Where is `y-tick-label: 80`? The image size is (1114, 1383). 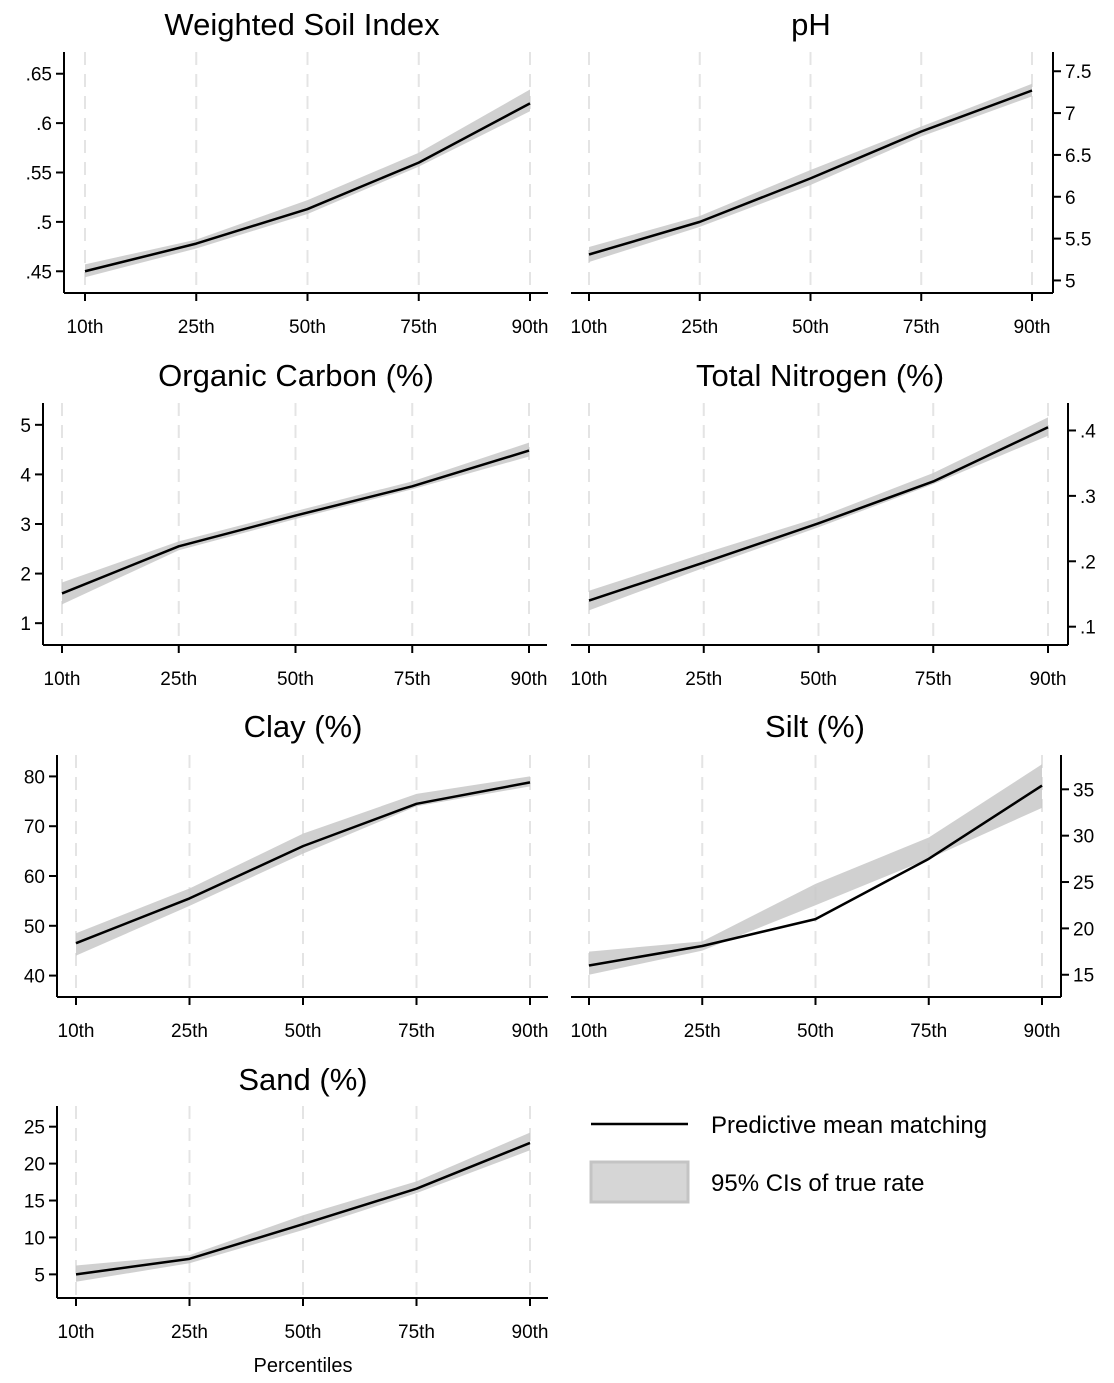
y-tick-label: 80 is located at coordinates (34, 777).